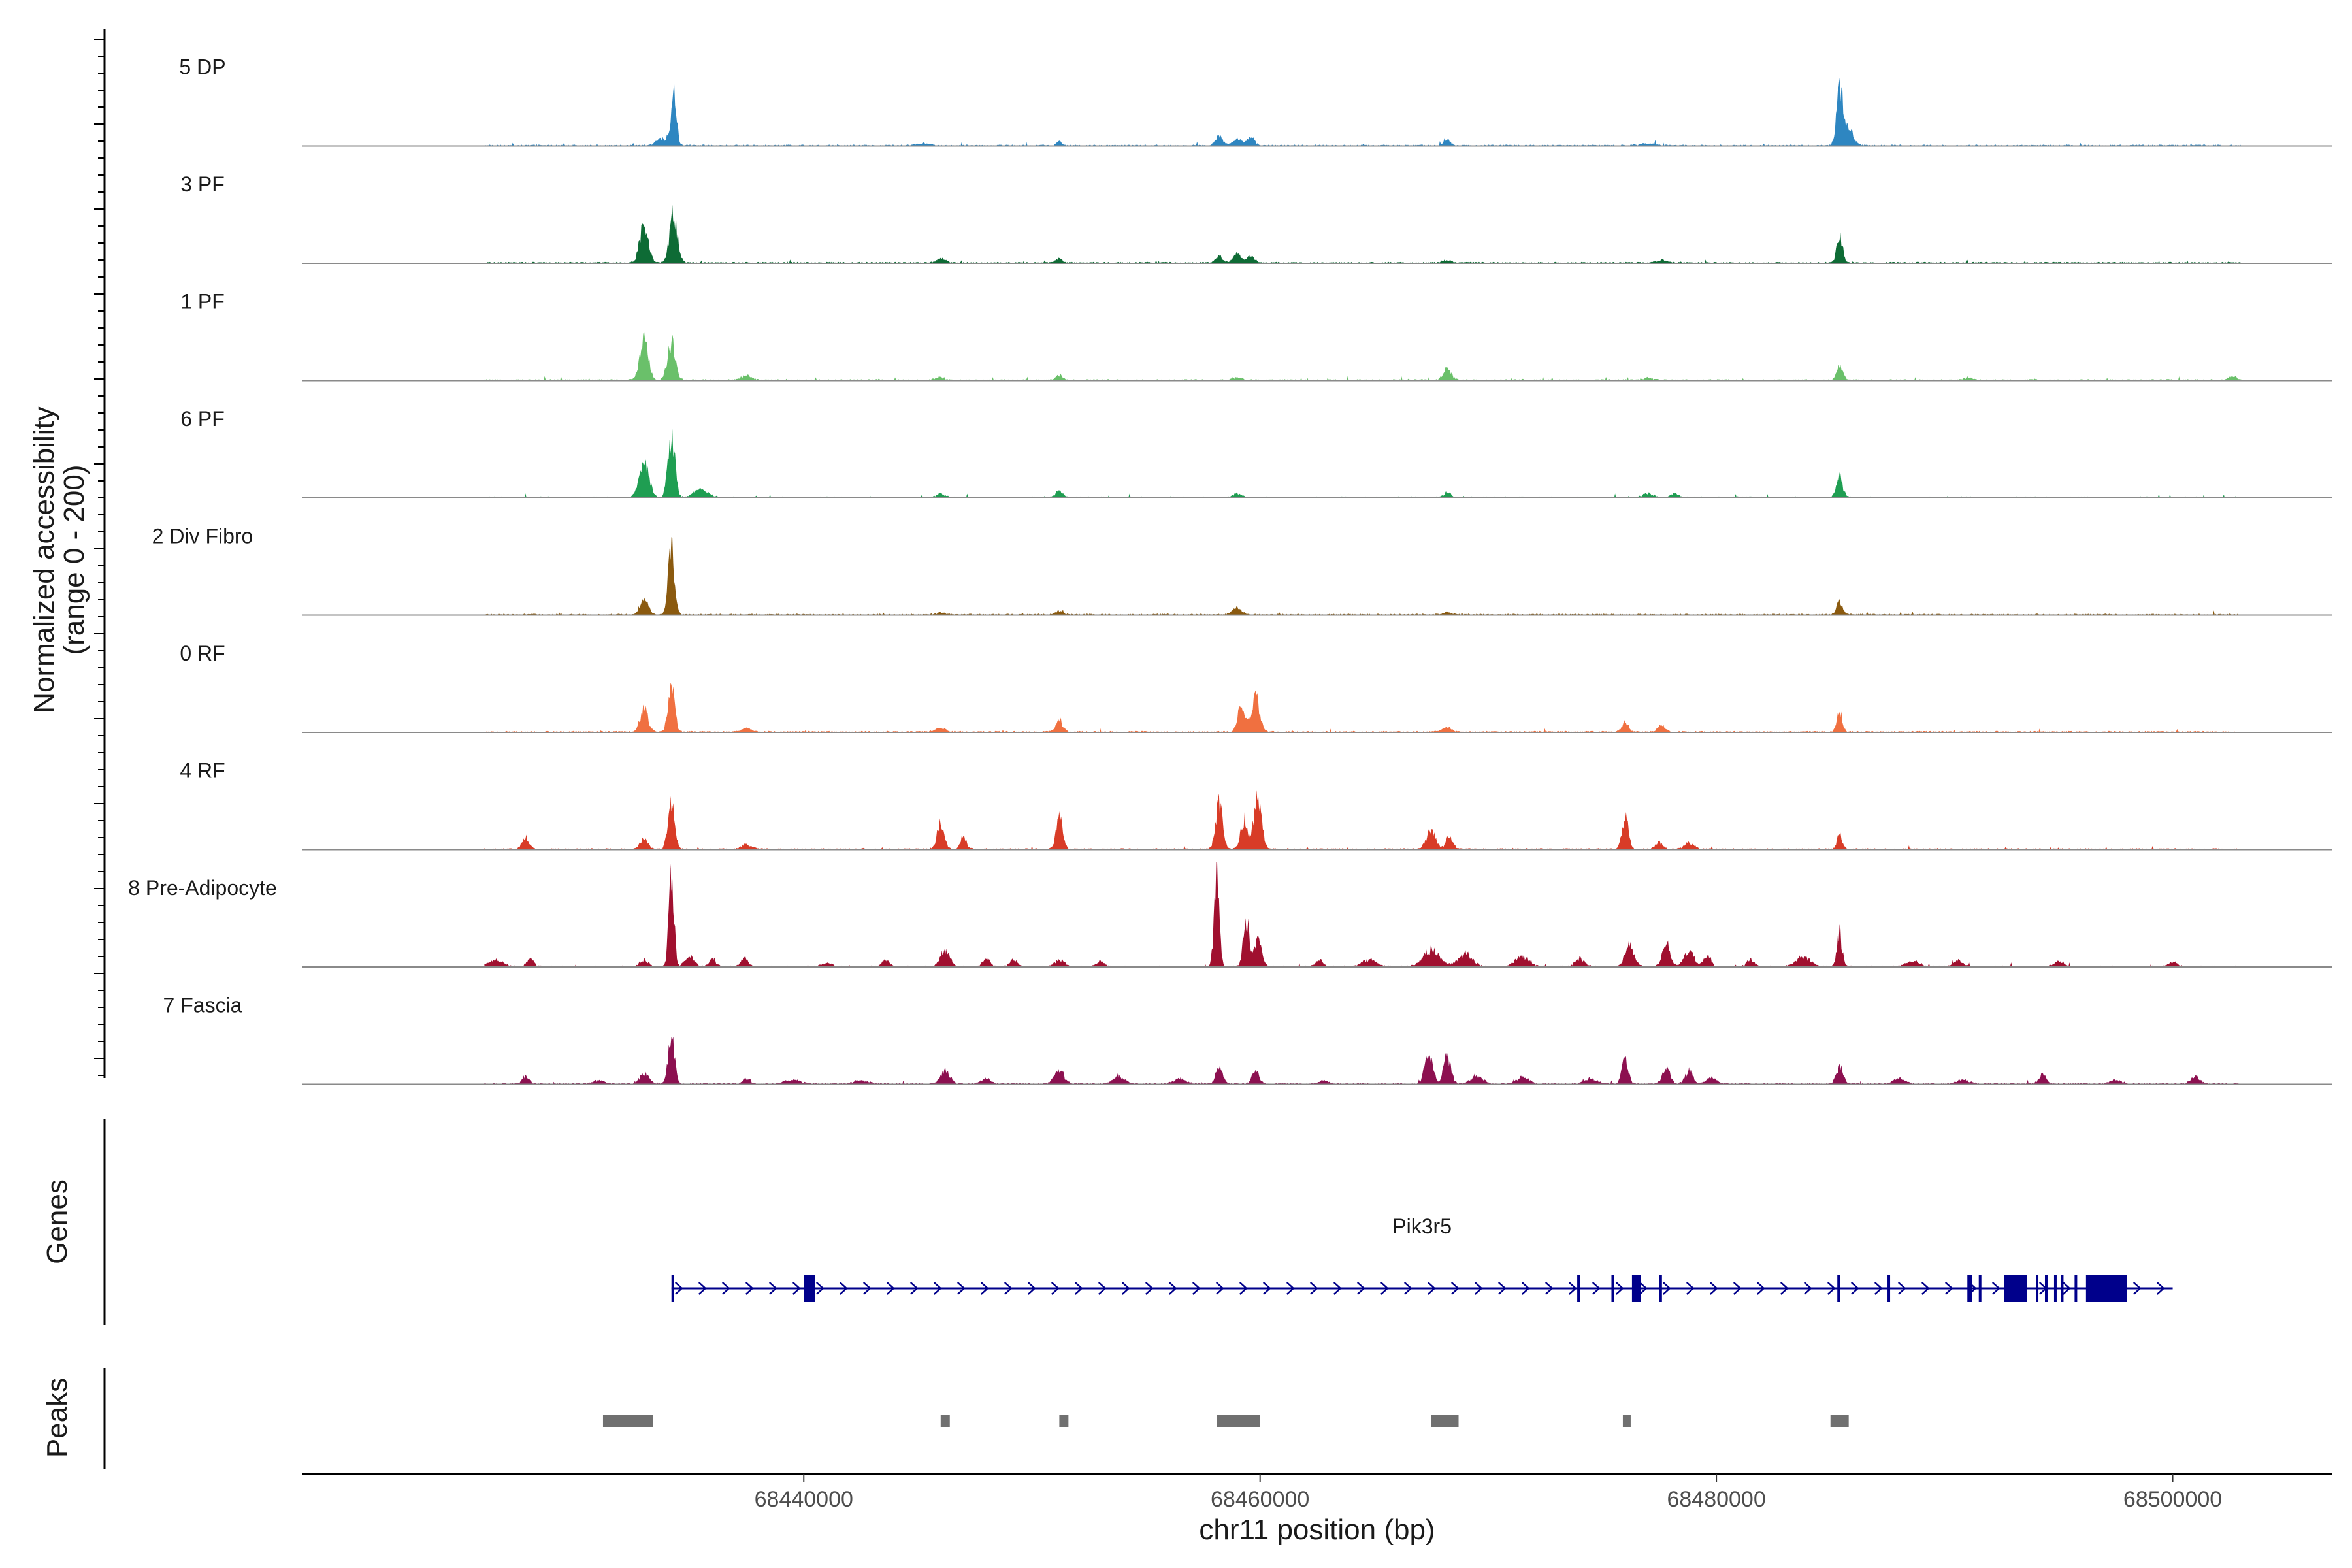 The image size is (2352, 1568). Describe the element at coordinates (1256, 687) in the screenshot. I see `track-5: 0 RF` at that location.